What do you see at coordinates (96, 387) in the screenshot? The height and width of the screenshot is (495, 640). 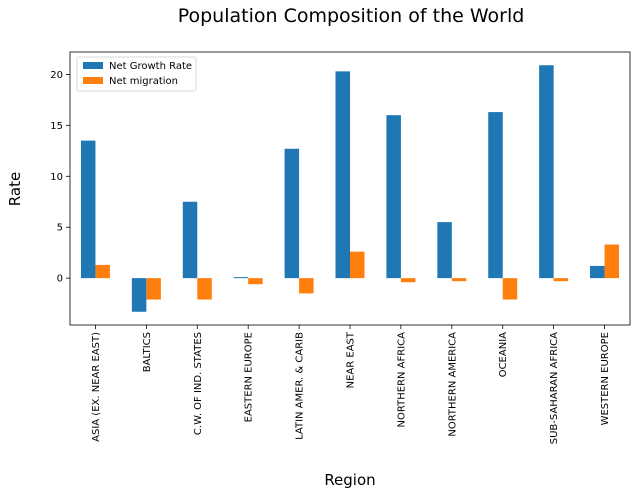 I see `x-tick-label: ASIA (EX. NEAR EAST)` at bounding box center [96, 387].